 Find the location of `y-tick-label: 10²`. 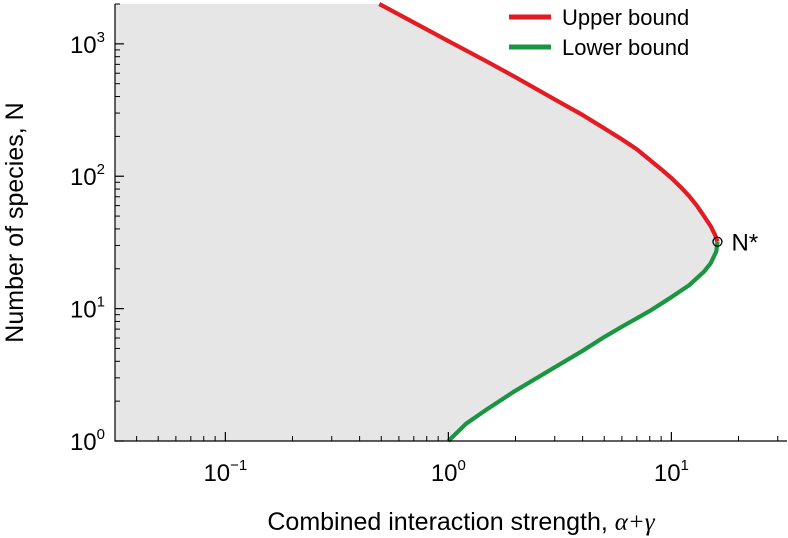

y-tick-label: 10² is located at coordinates (87, 176).